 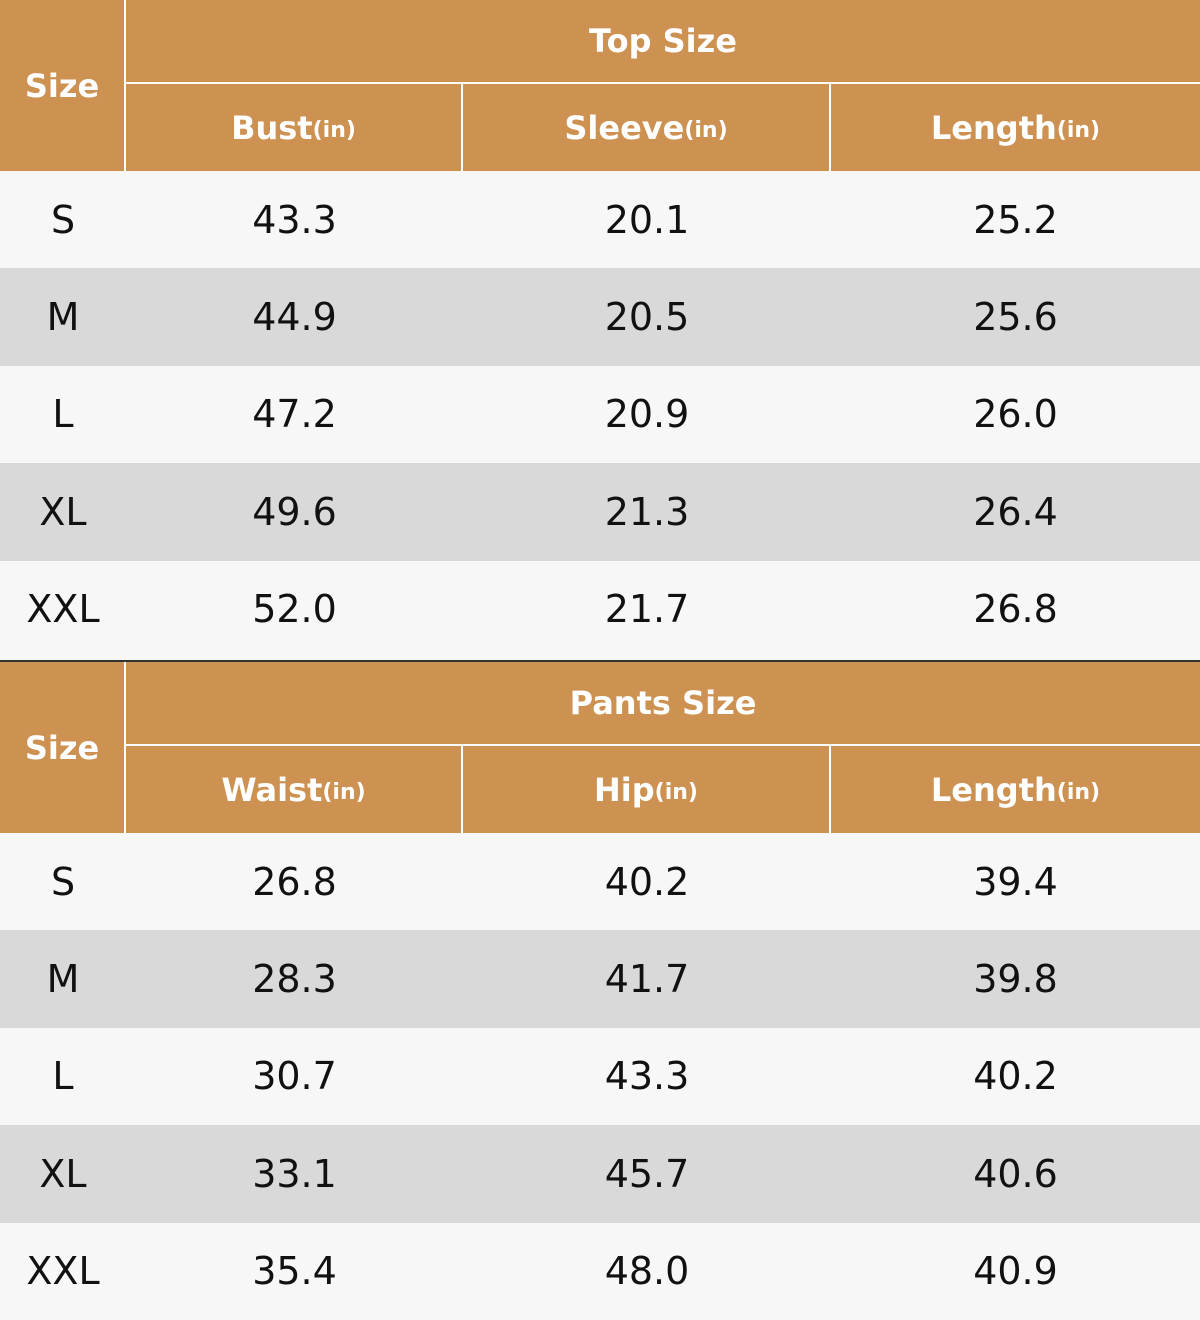 I want to click on cell-text: 48.0, so click(x=647, y=1271).